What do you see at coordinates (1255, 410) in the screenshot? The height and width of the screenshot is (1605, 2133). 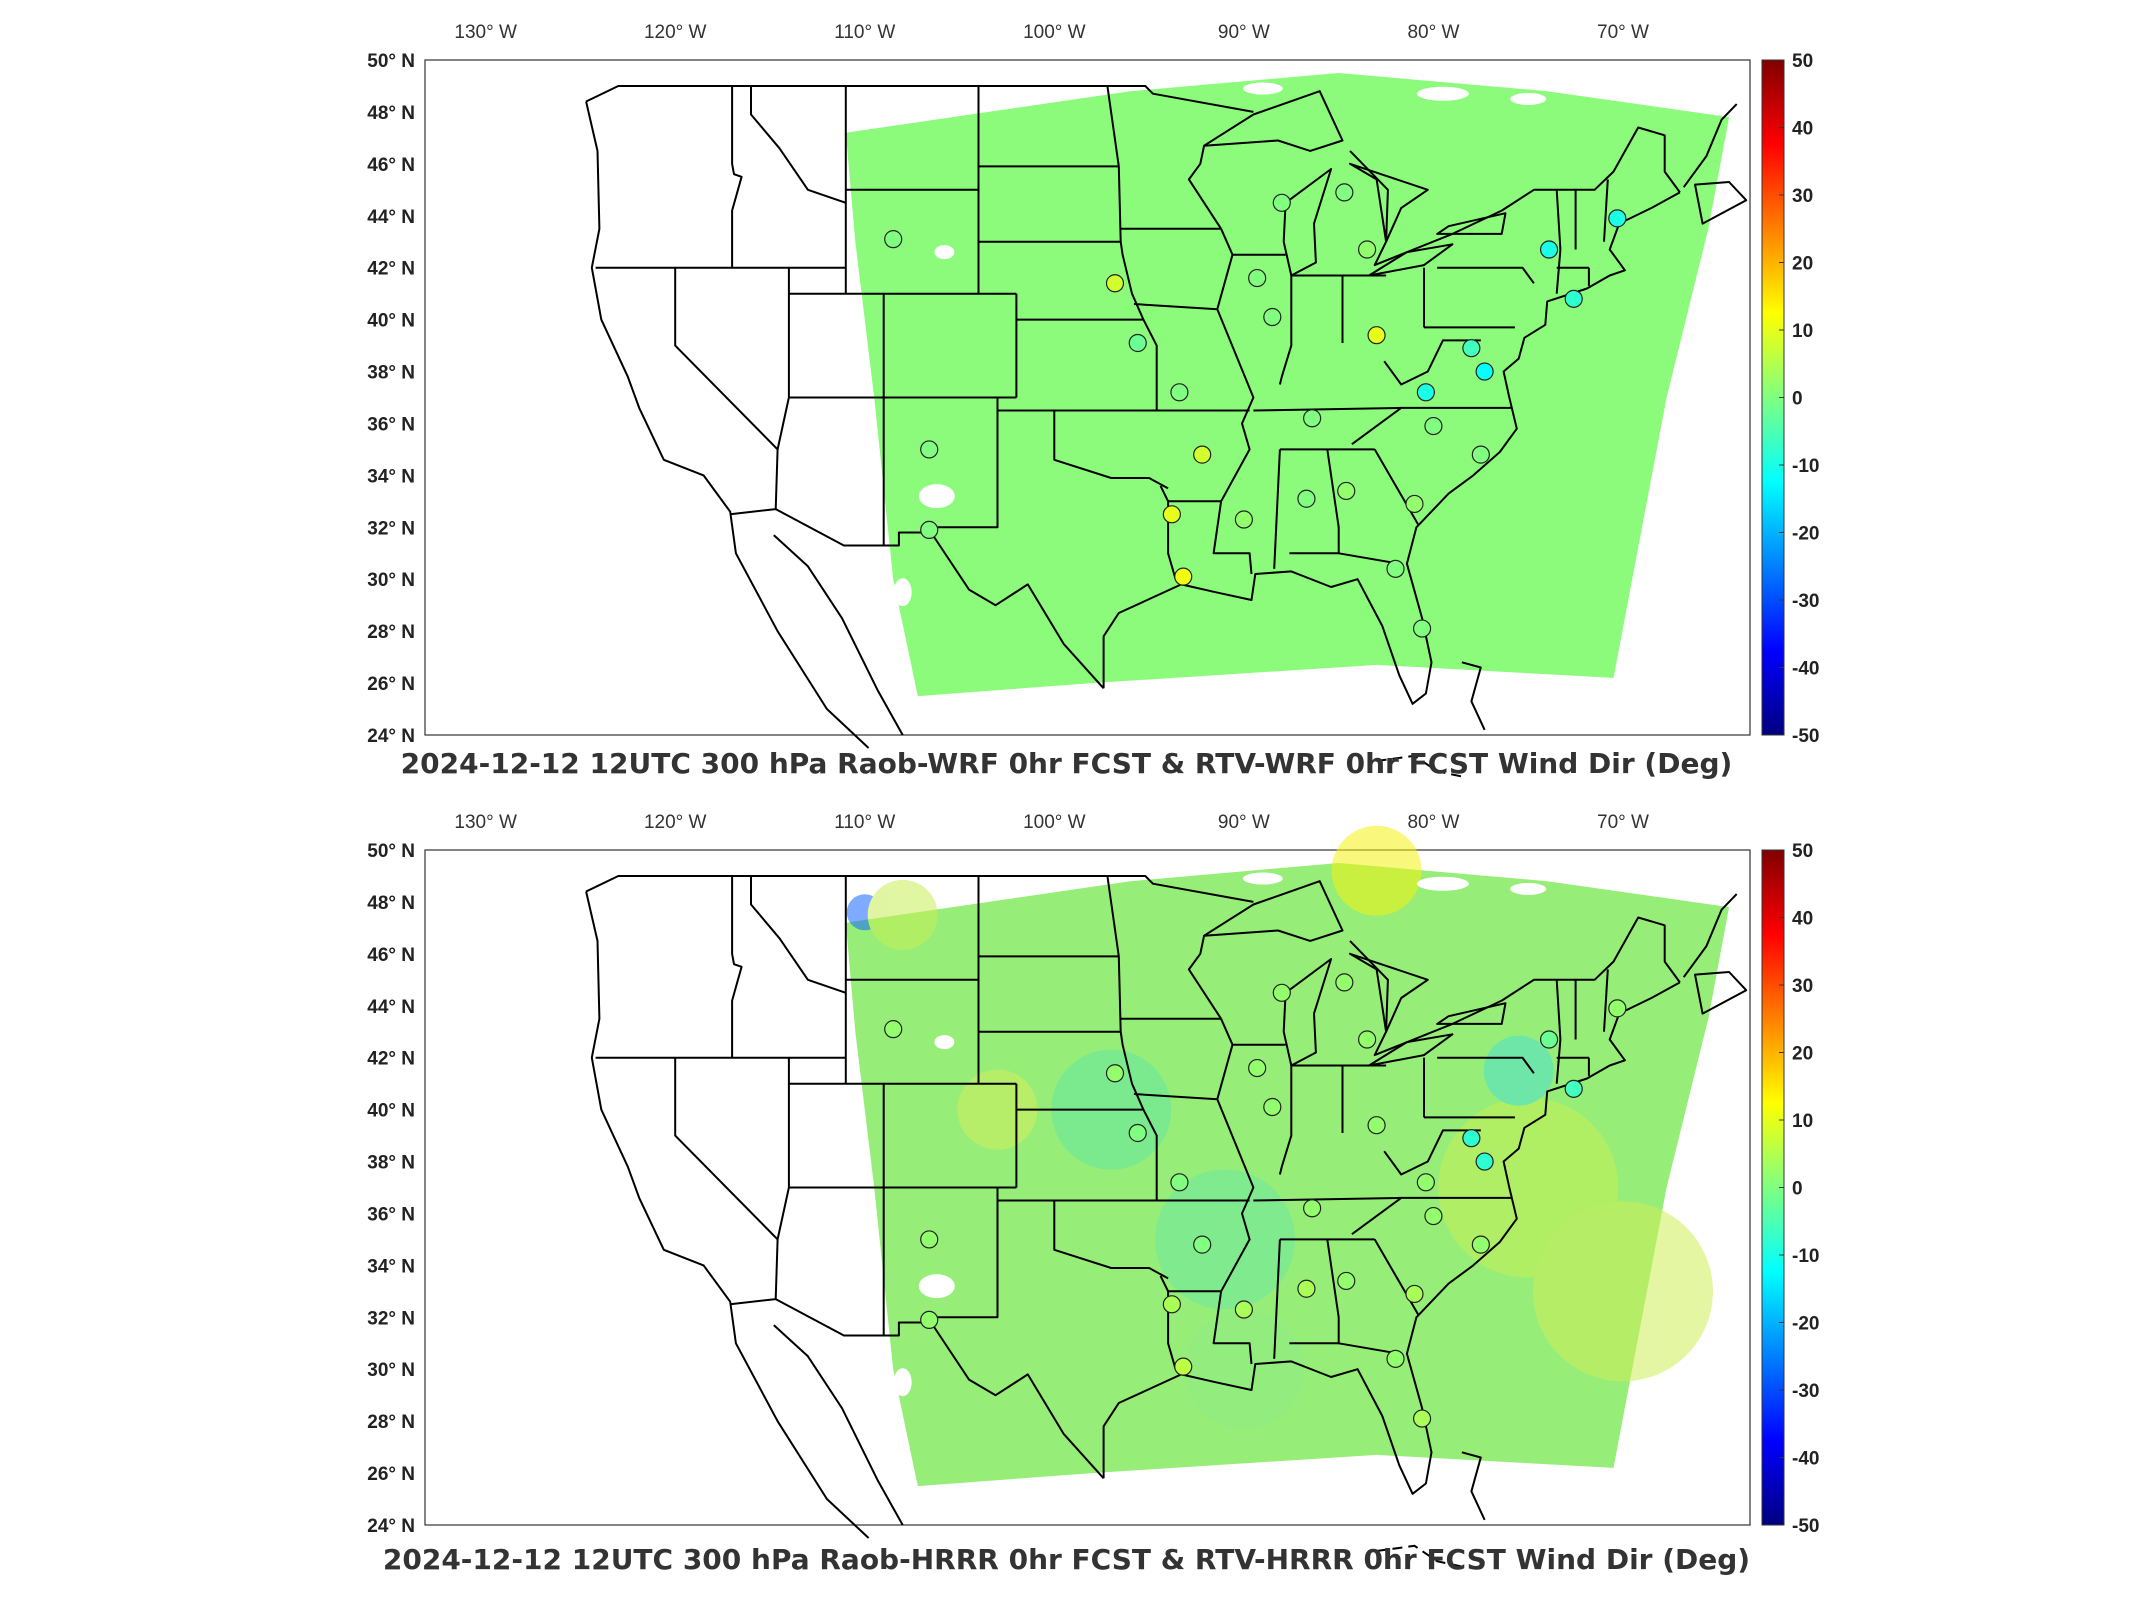 I see `top-stations` at bounding box center [1255, 410].